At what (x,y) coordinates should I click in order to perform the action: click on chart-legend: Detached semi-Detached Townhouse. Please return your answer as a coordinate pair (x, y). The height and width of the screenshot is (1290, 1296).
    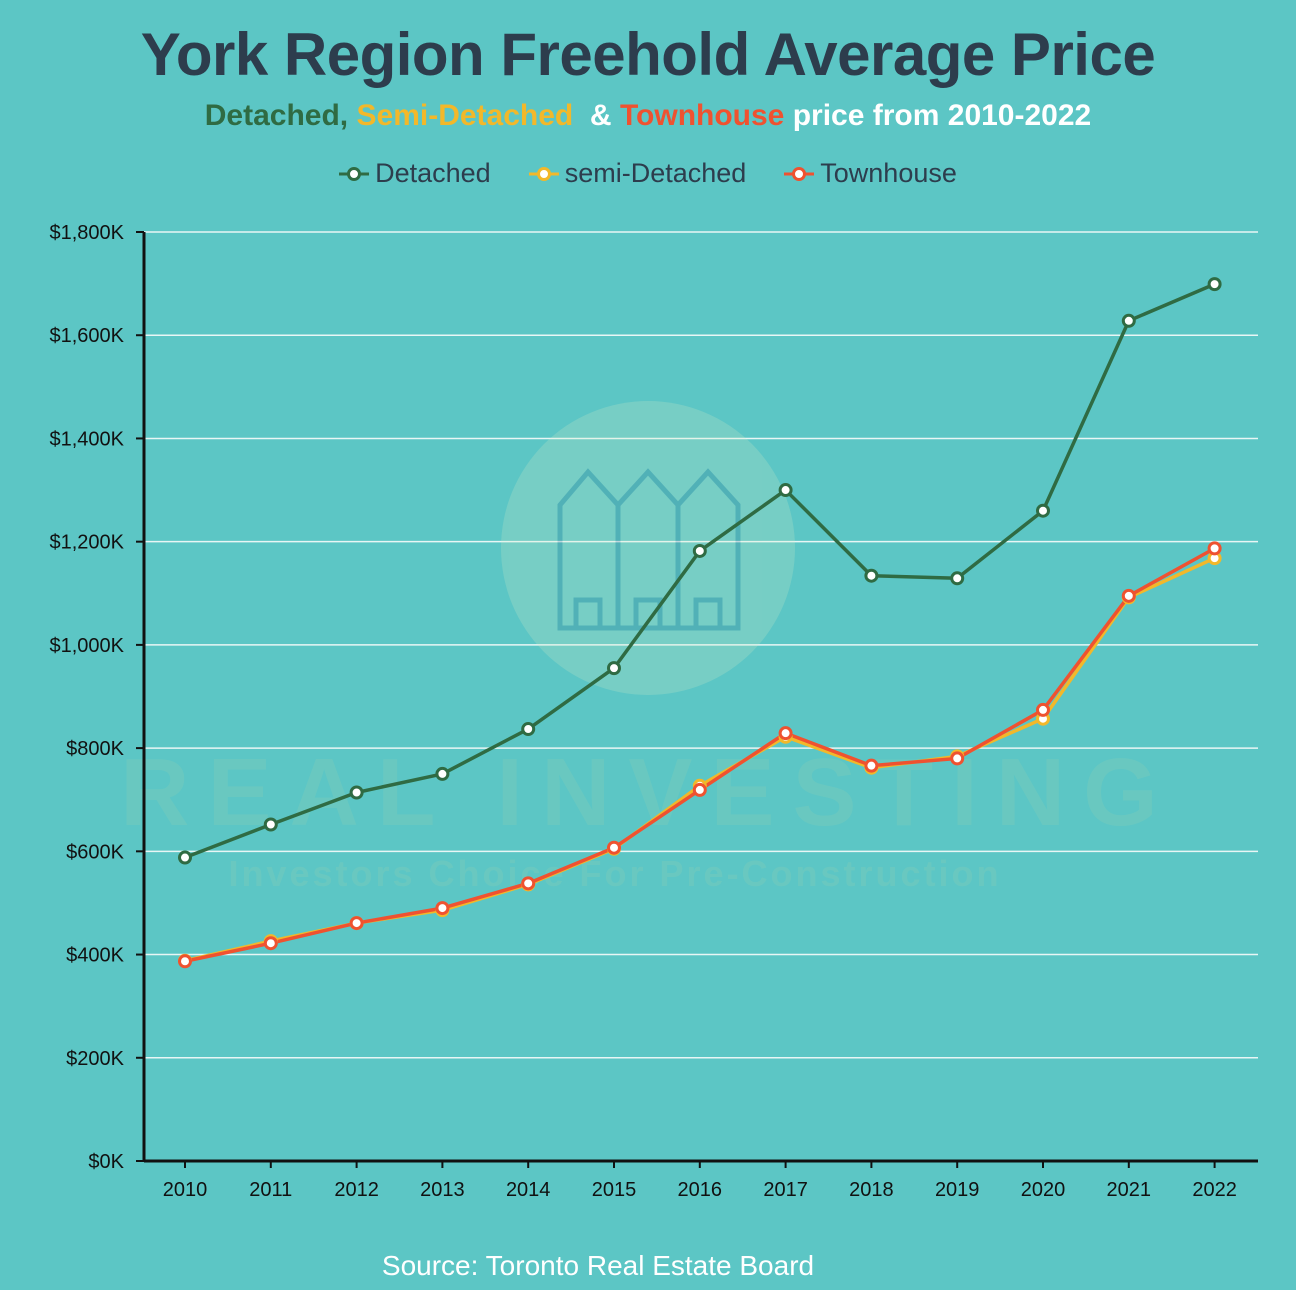
    Looking at the image, I should click on (648, 173).